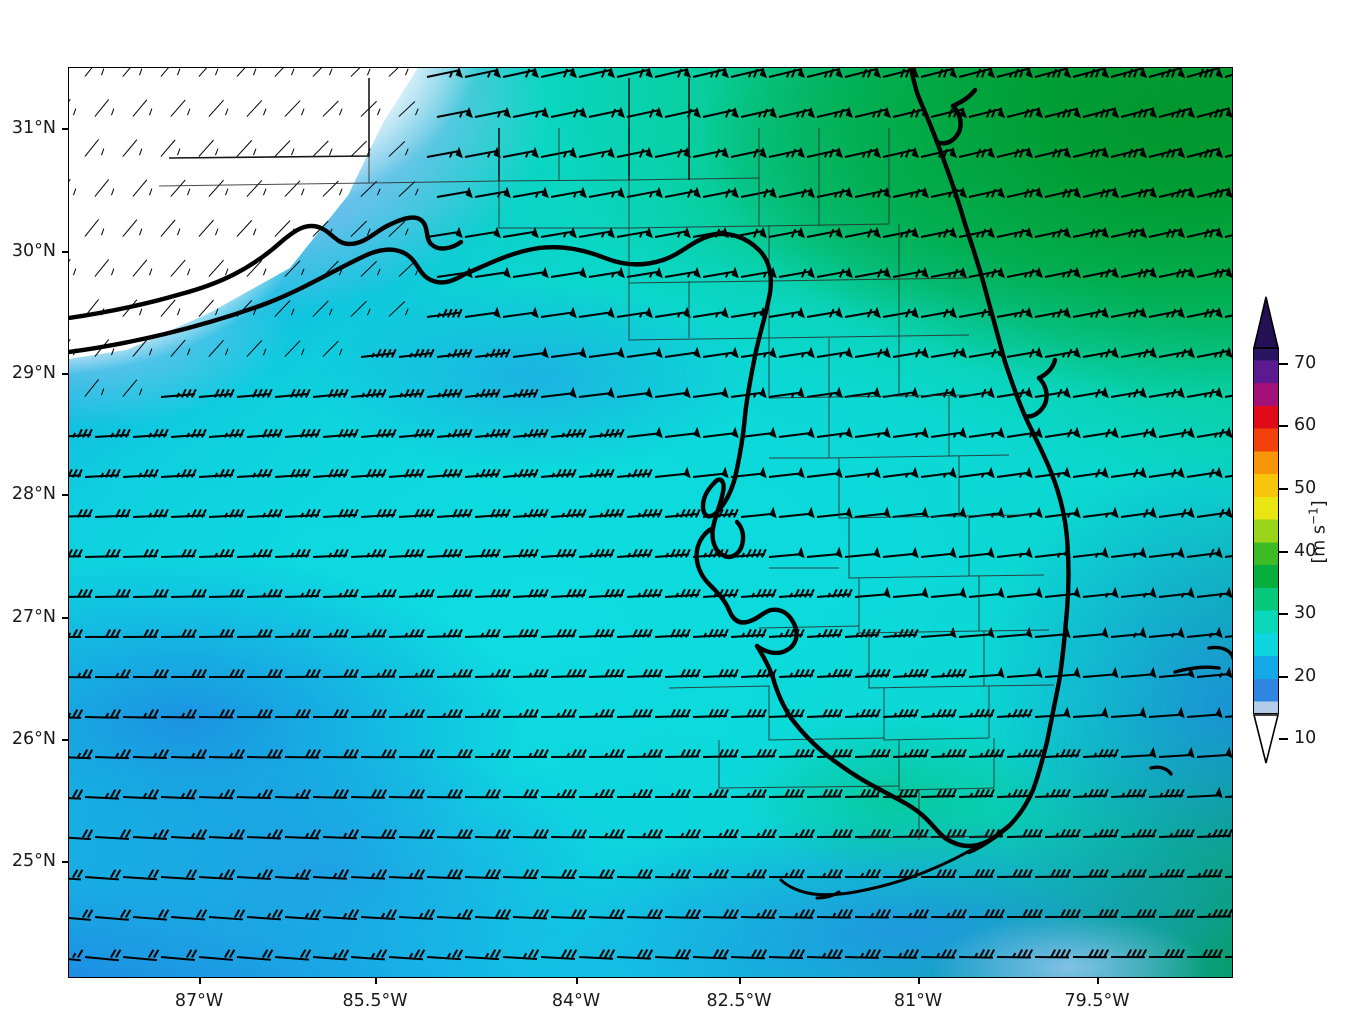 This screenshot has height=1027, width=1353. I want to click on y-tick-label: 28°N, so click(33, 494).